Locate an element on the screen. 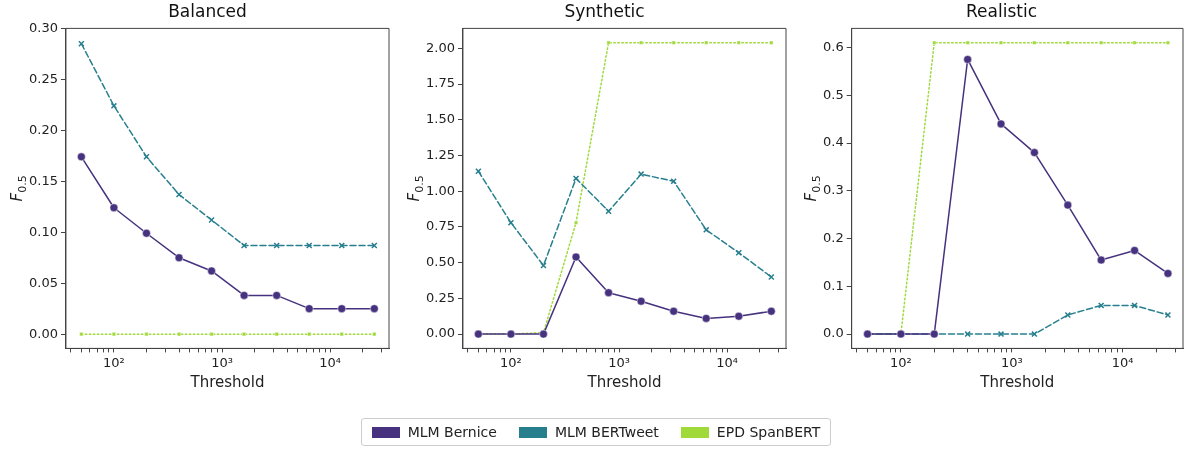 This screenshot has width=1192, height=450. legend-label: MLM Bernice is located at coordinates (452, 432).